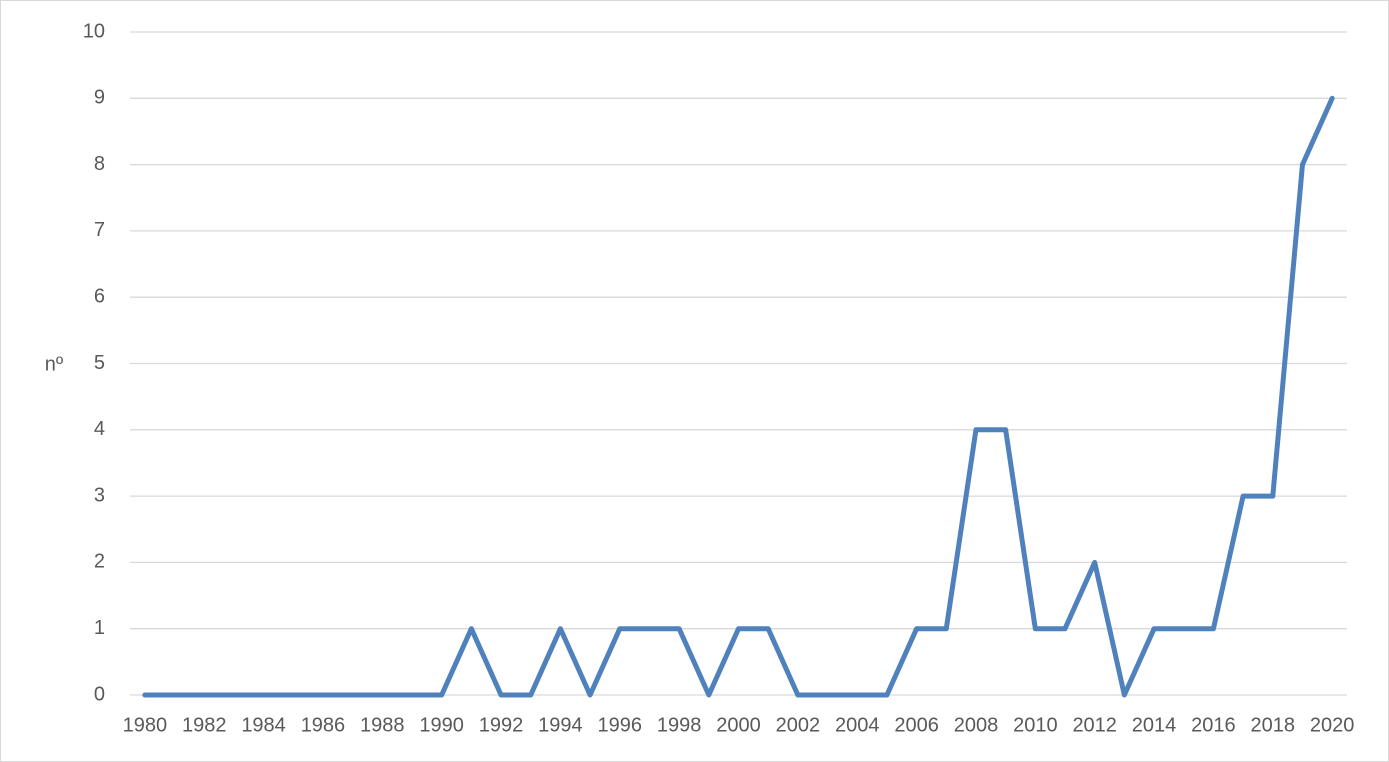  Describe the element at coordinates (54, 364) in the screenshot. I see `y-axis-label: nº` at that location.